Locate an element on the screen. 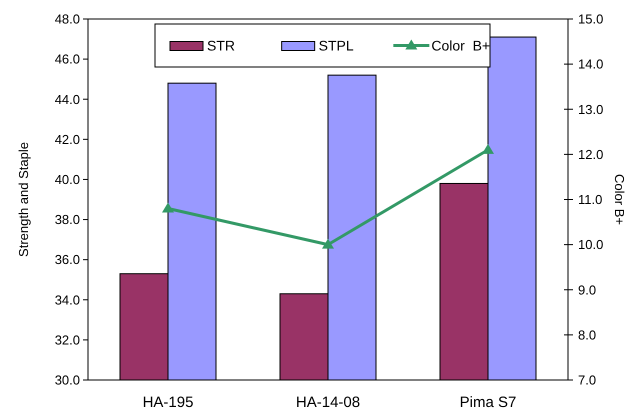 This screenshot has height=420, width=625. y2-tick-label: 13.0 is located at coordinates (591, 109).